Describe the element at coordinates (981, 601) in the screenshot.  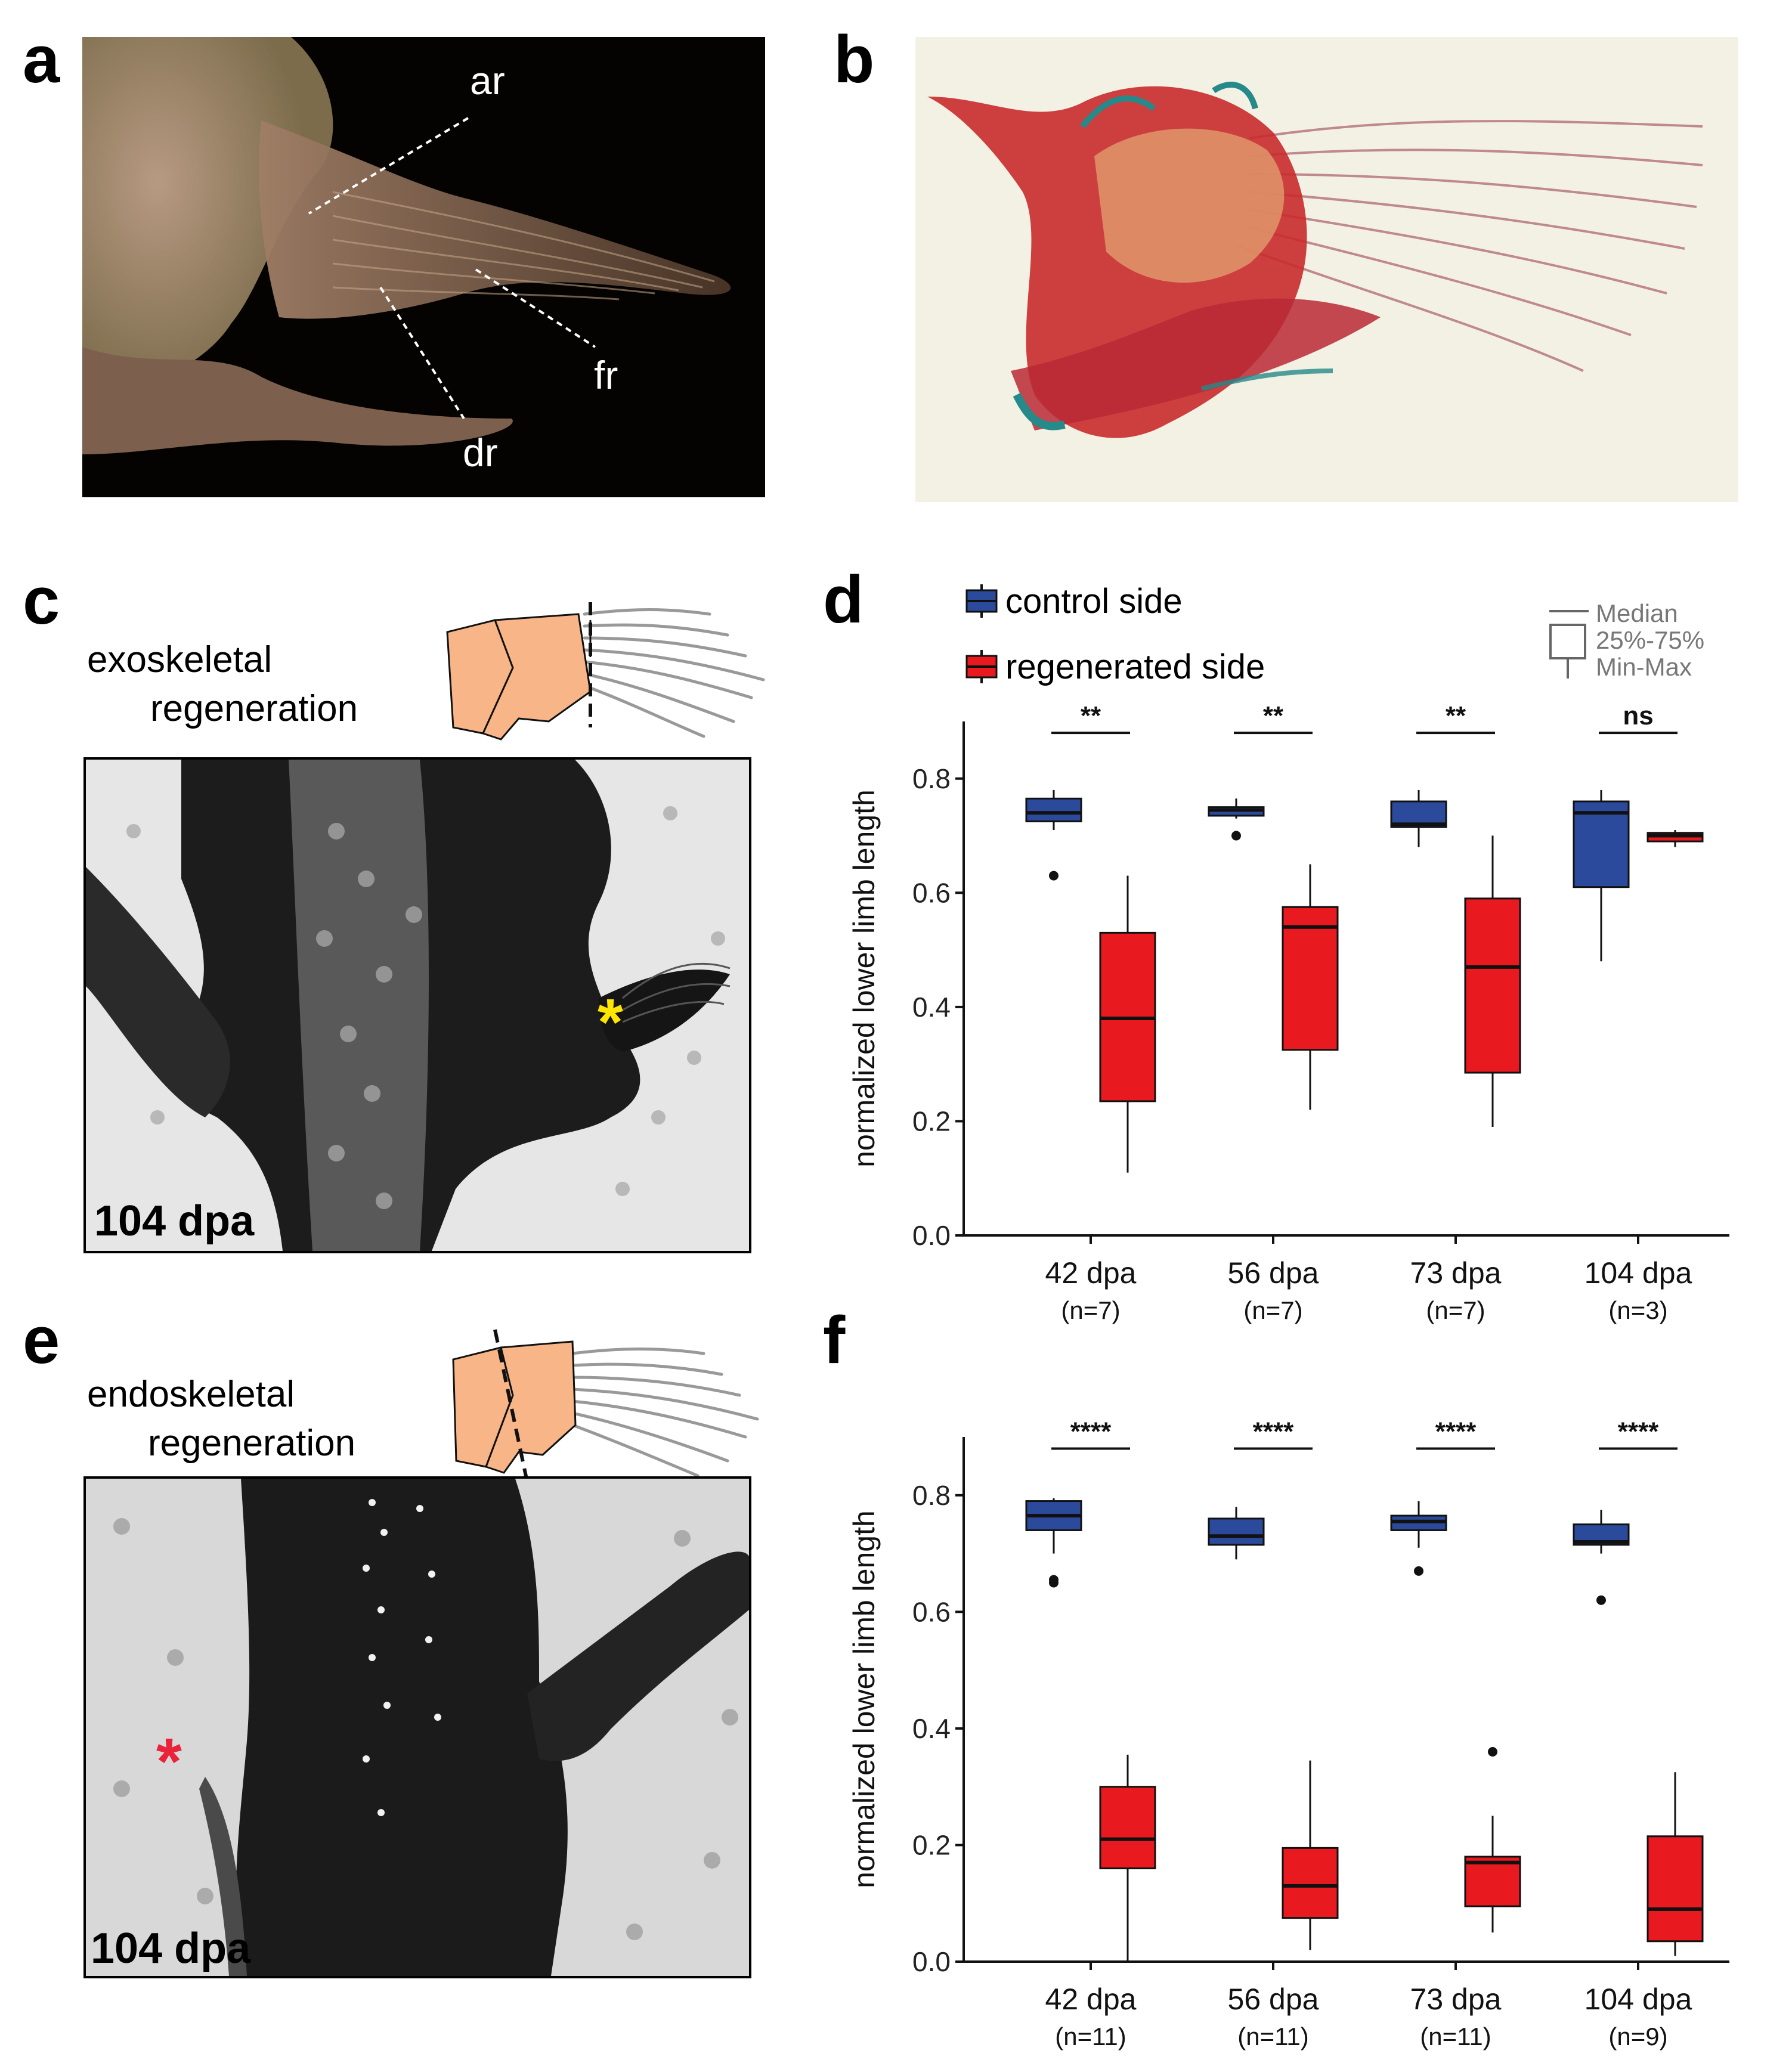
I see `legend-control-swatch` at that location.